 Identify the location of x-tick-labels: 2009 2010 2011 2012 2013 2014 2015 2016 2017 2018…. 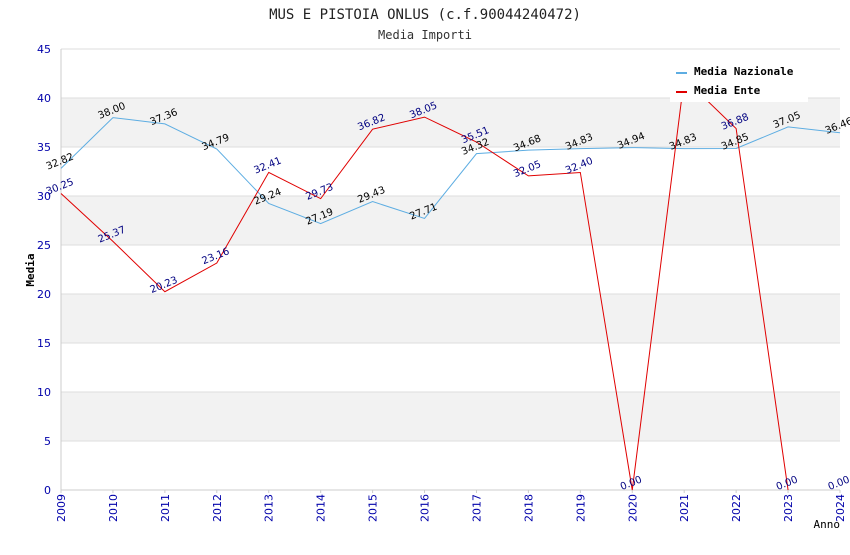
(451, 506).